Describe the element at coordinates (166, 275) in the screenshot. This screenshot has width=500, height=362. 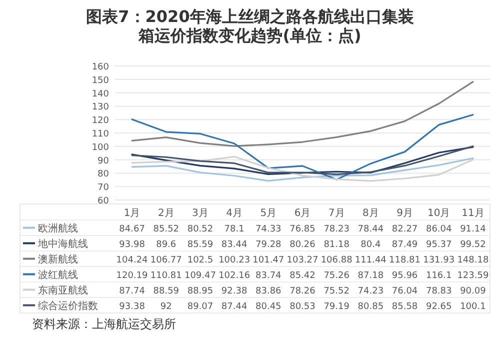
I see `data-label: 110.81` at that location.